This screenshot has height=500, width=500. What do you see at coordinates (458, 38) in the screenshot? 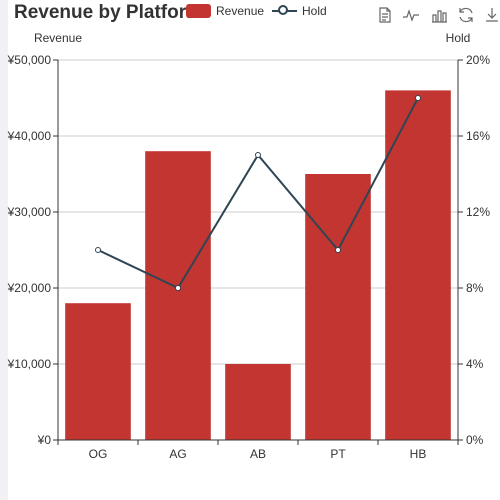
I see `y-right-axis-title: Hold` at bounding box center [458, 38].